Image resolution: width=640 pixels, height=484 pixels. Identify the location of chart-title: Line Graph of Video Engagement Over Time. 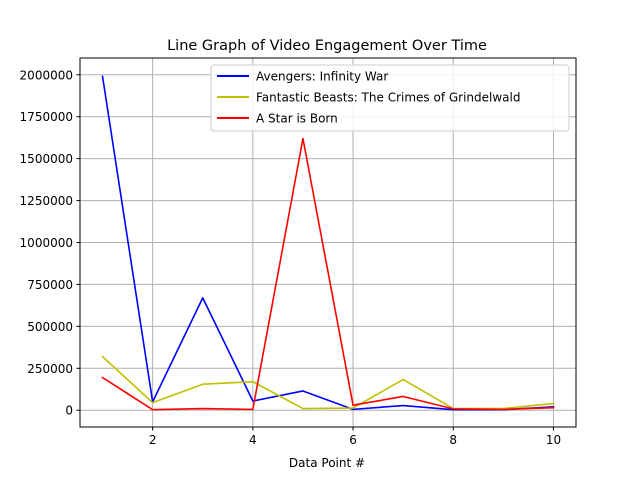
(327, 46).